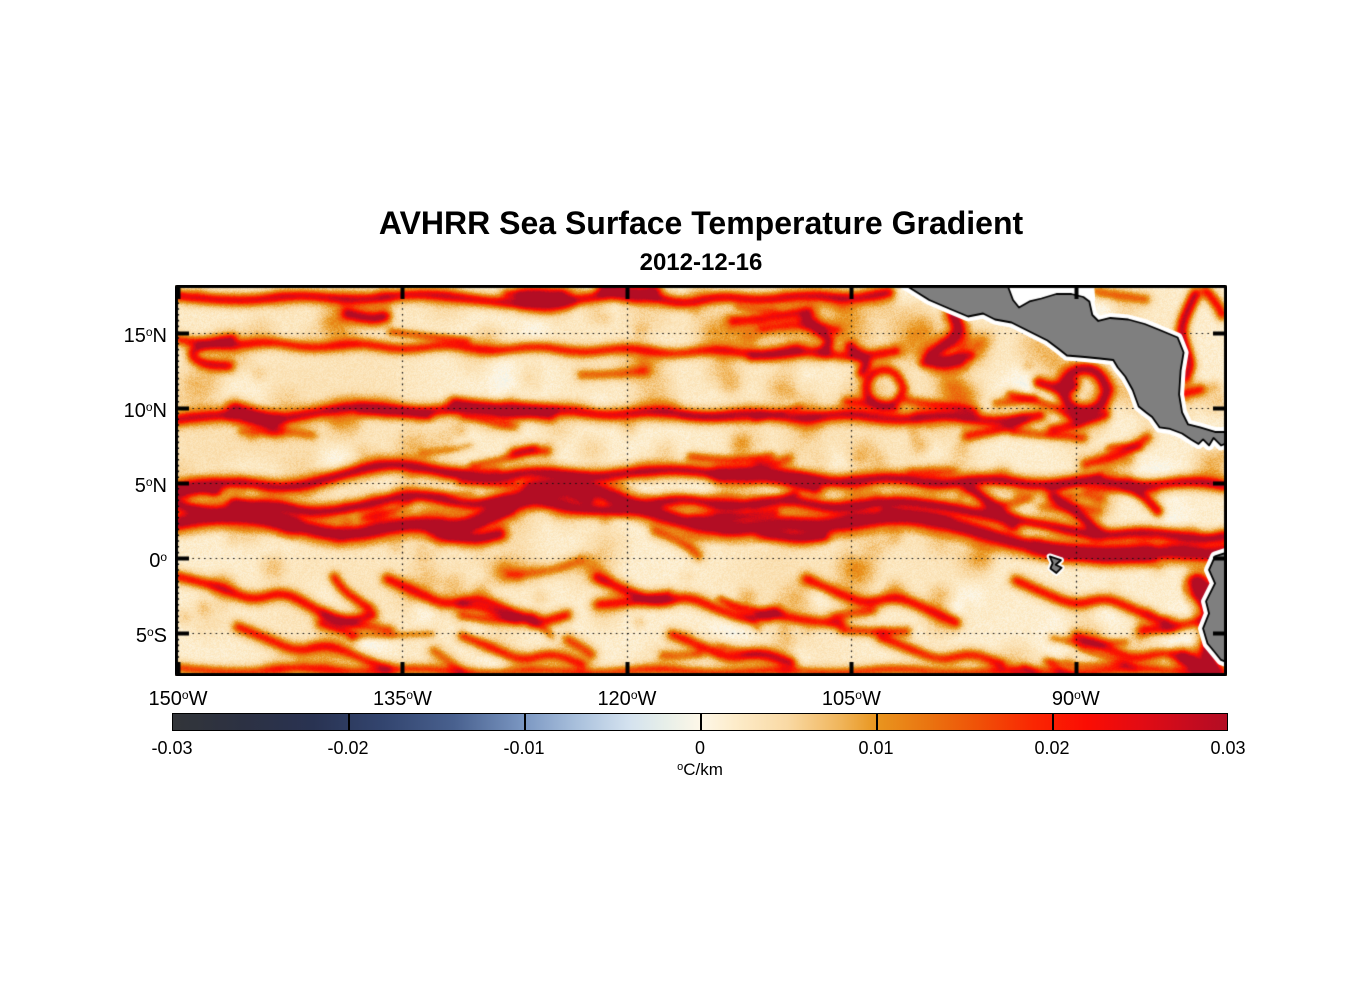  Describe the element at coordinates (172, 748) in the screenshot. I see `colorbar-tick-label: -0.03` at that location.